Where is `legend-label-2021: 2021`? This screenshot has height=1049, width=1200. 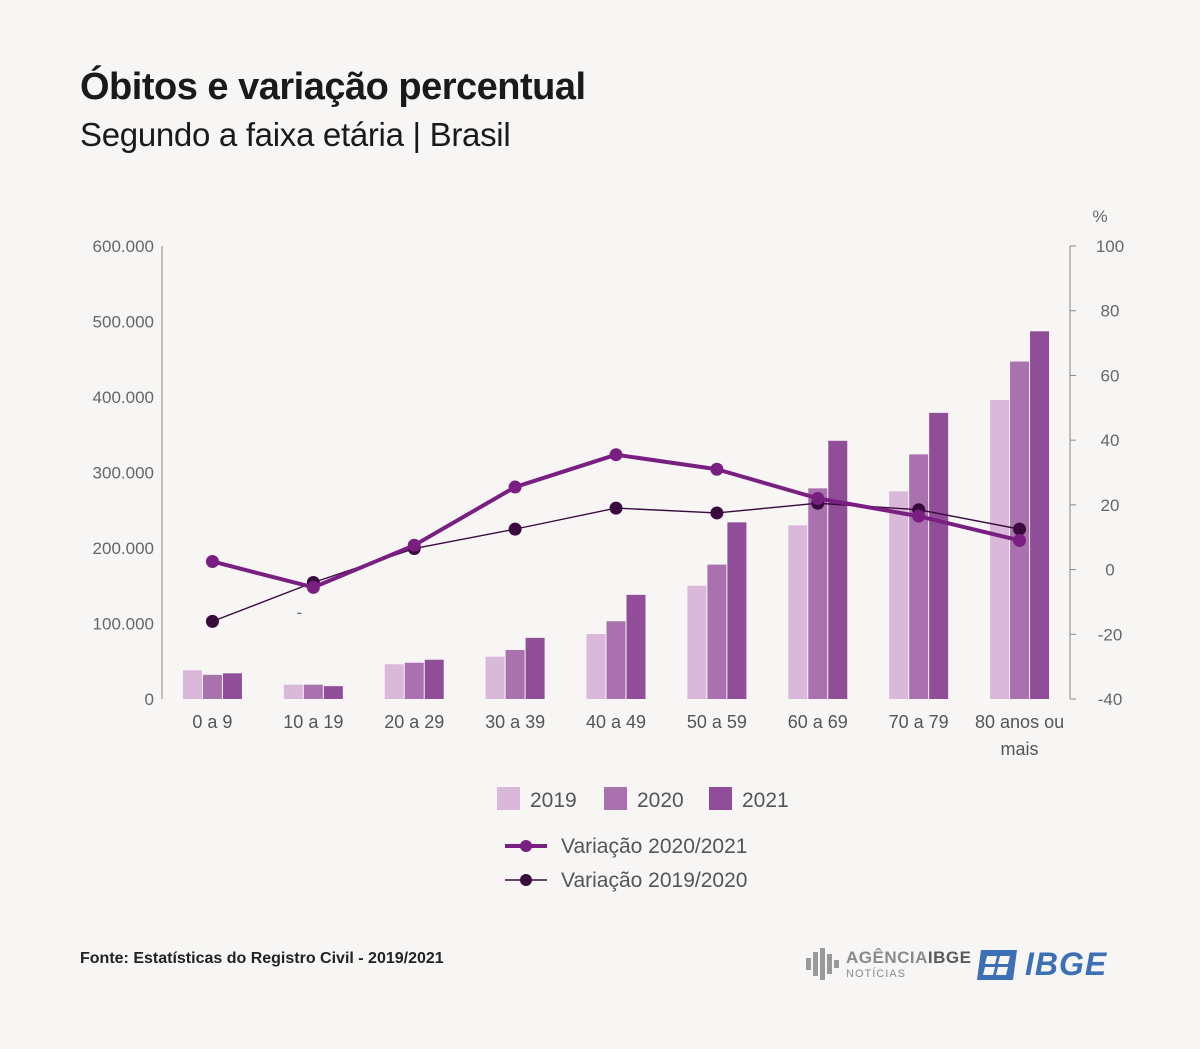 legend-label-2021: 2021 is located at coordinates (765, 800).